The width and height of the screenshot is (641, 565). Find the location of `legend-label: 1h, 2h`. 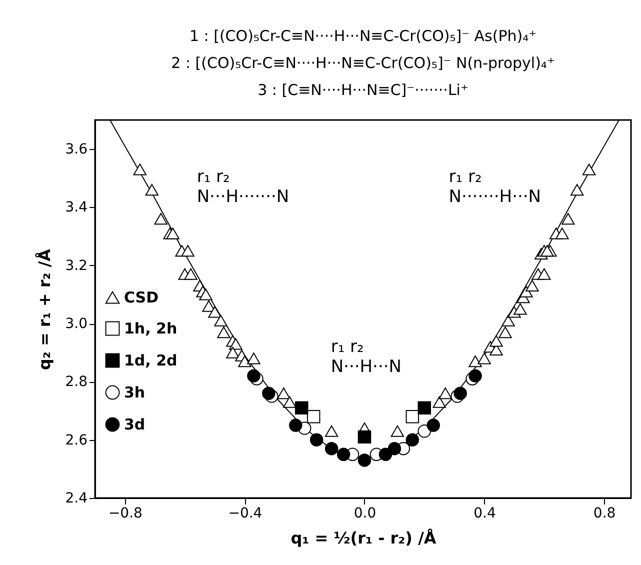

legend-label: 1h, 2h is located at coordinates (151, 329).